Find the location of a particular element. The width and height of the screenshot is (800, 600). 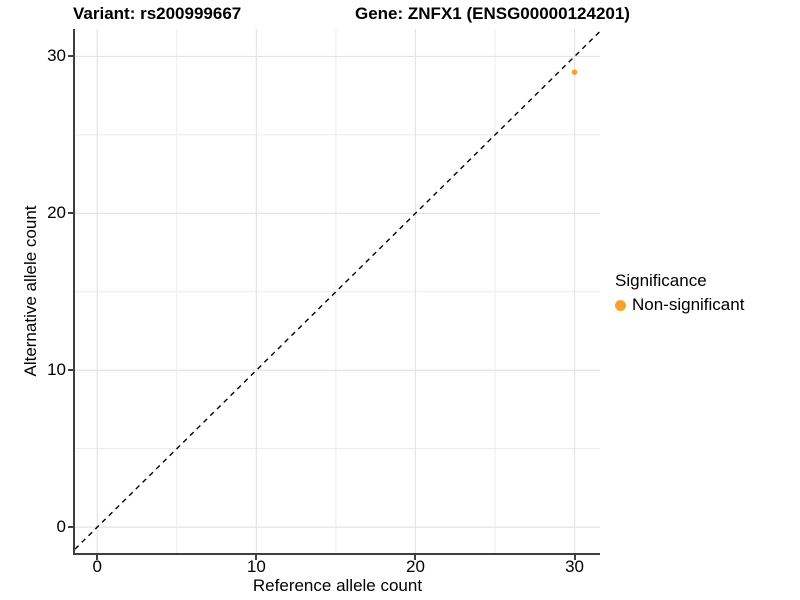

data-point is located at coordinates (574, 72).